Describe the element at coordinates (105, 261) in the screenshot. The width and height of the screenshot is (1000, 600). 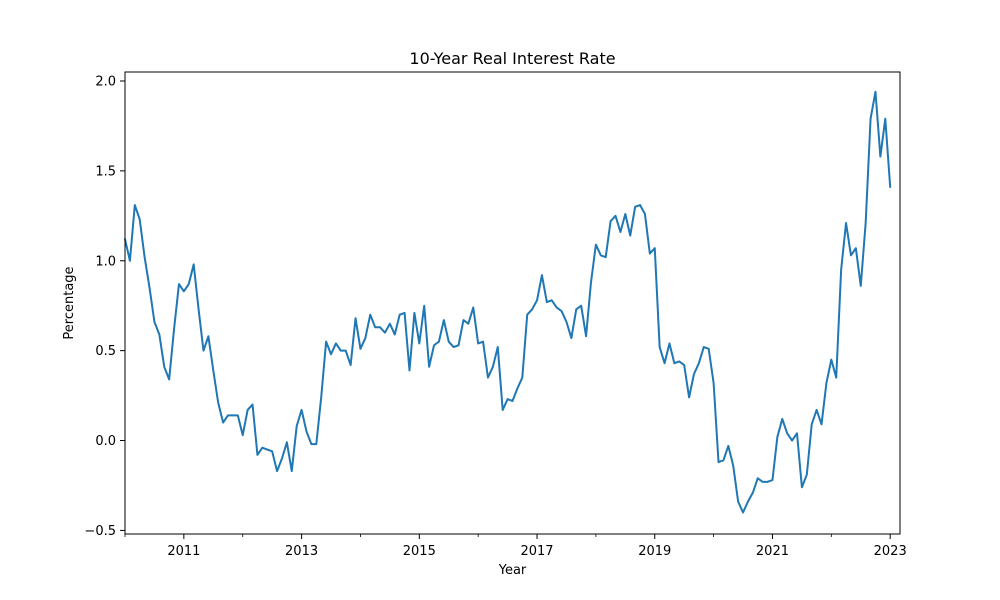
I see `y-tick-label: 1.0` at that location.